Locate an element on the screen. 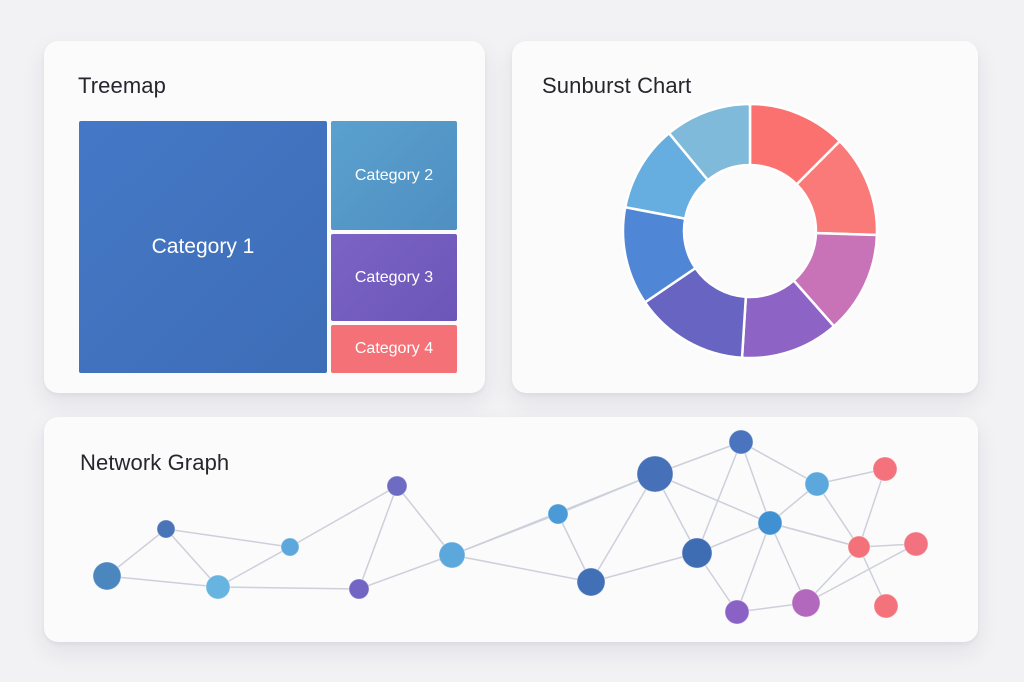 This screenshot has height=682, width=1024. network-node-n10 is located at coordinates (655, 474).